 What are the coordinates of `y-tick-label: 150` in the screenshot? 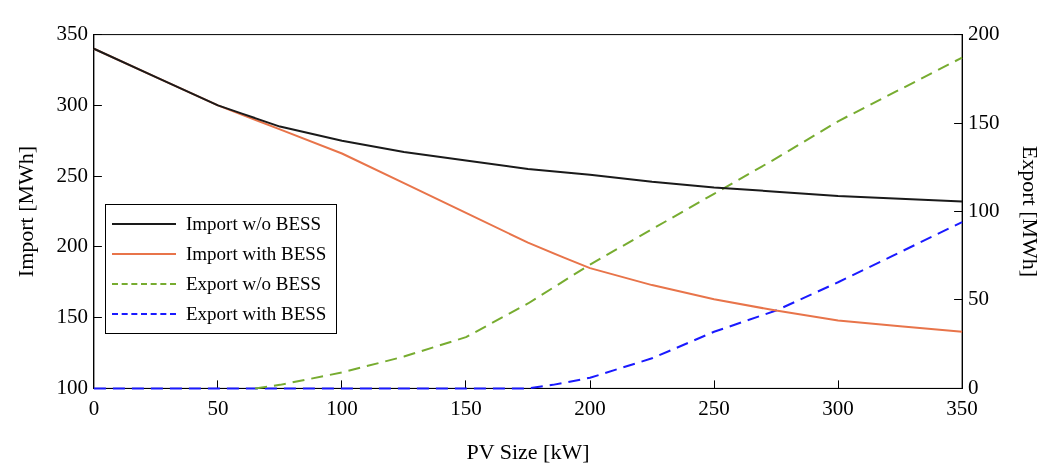 It's located at (72, 316).